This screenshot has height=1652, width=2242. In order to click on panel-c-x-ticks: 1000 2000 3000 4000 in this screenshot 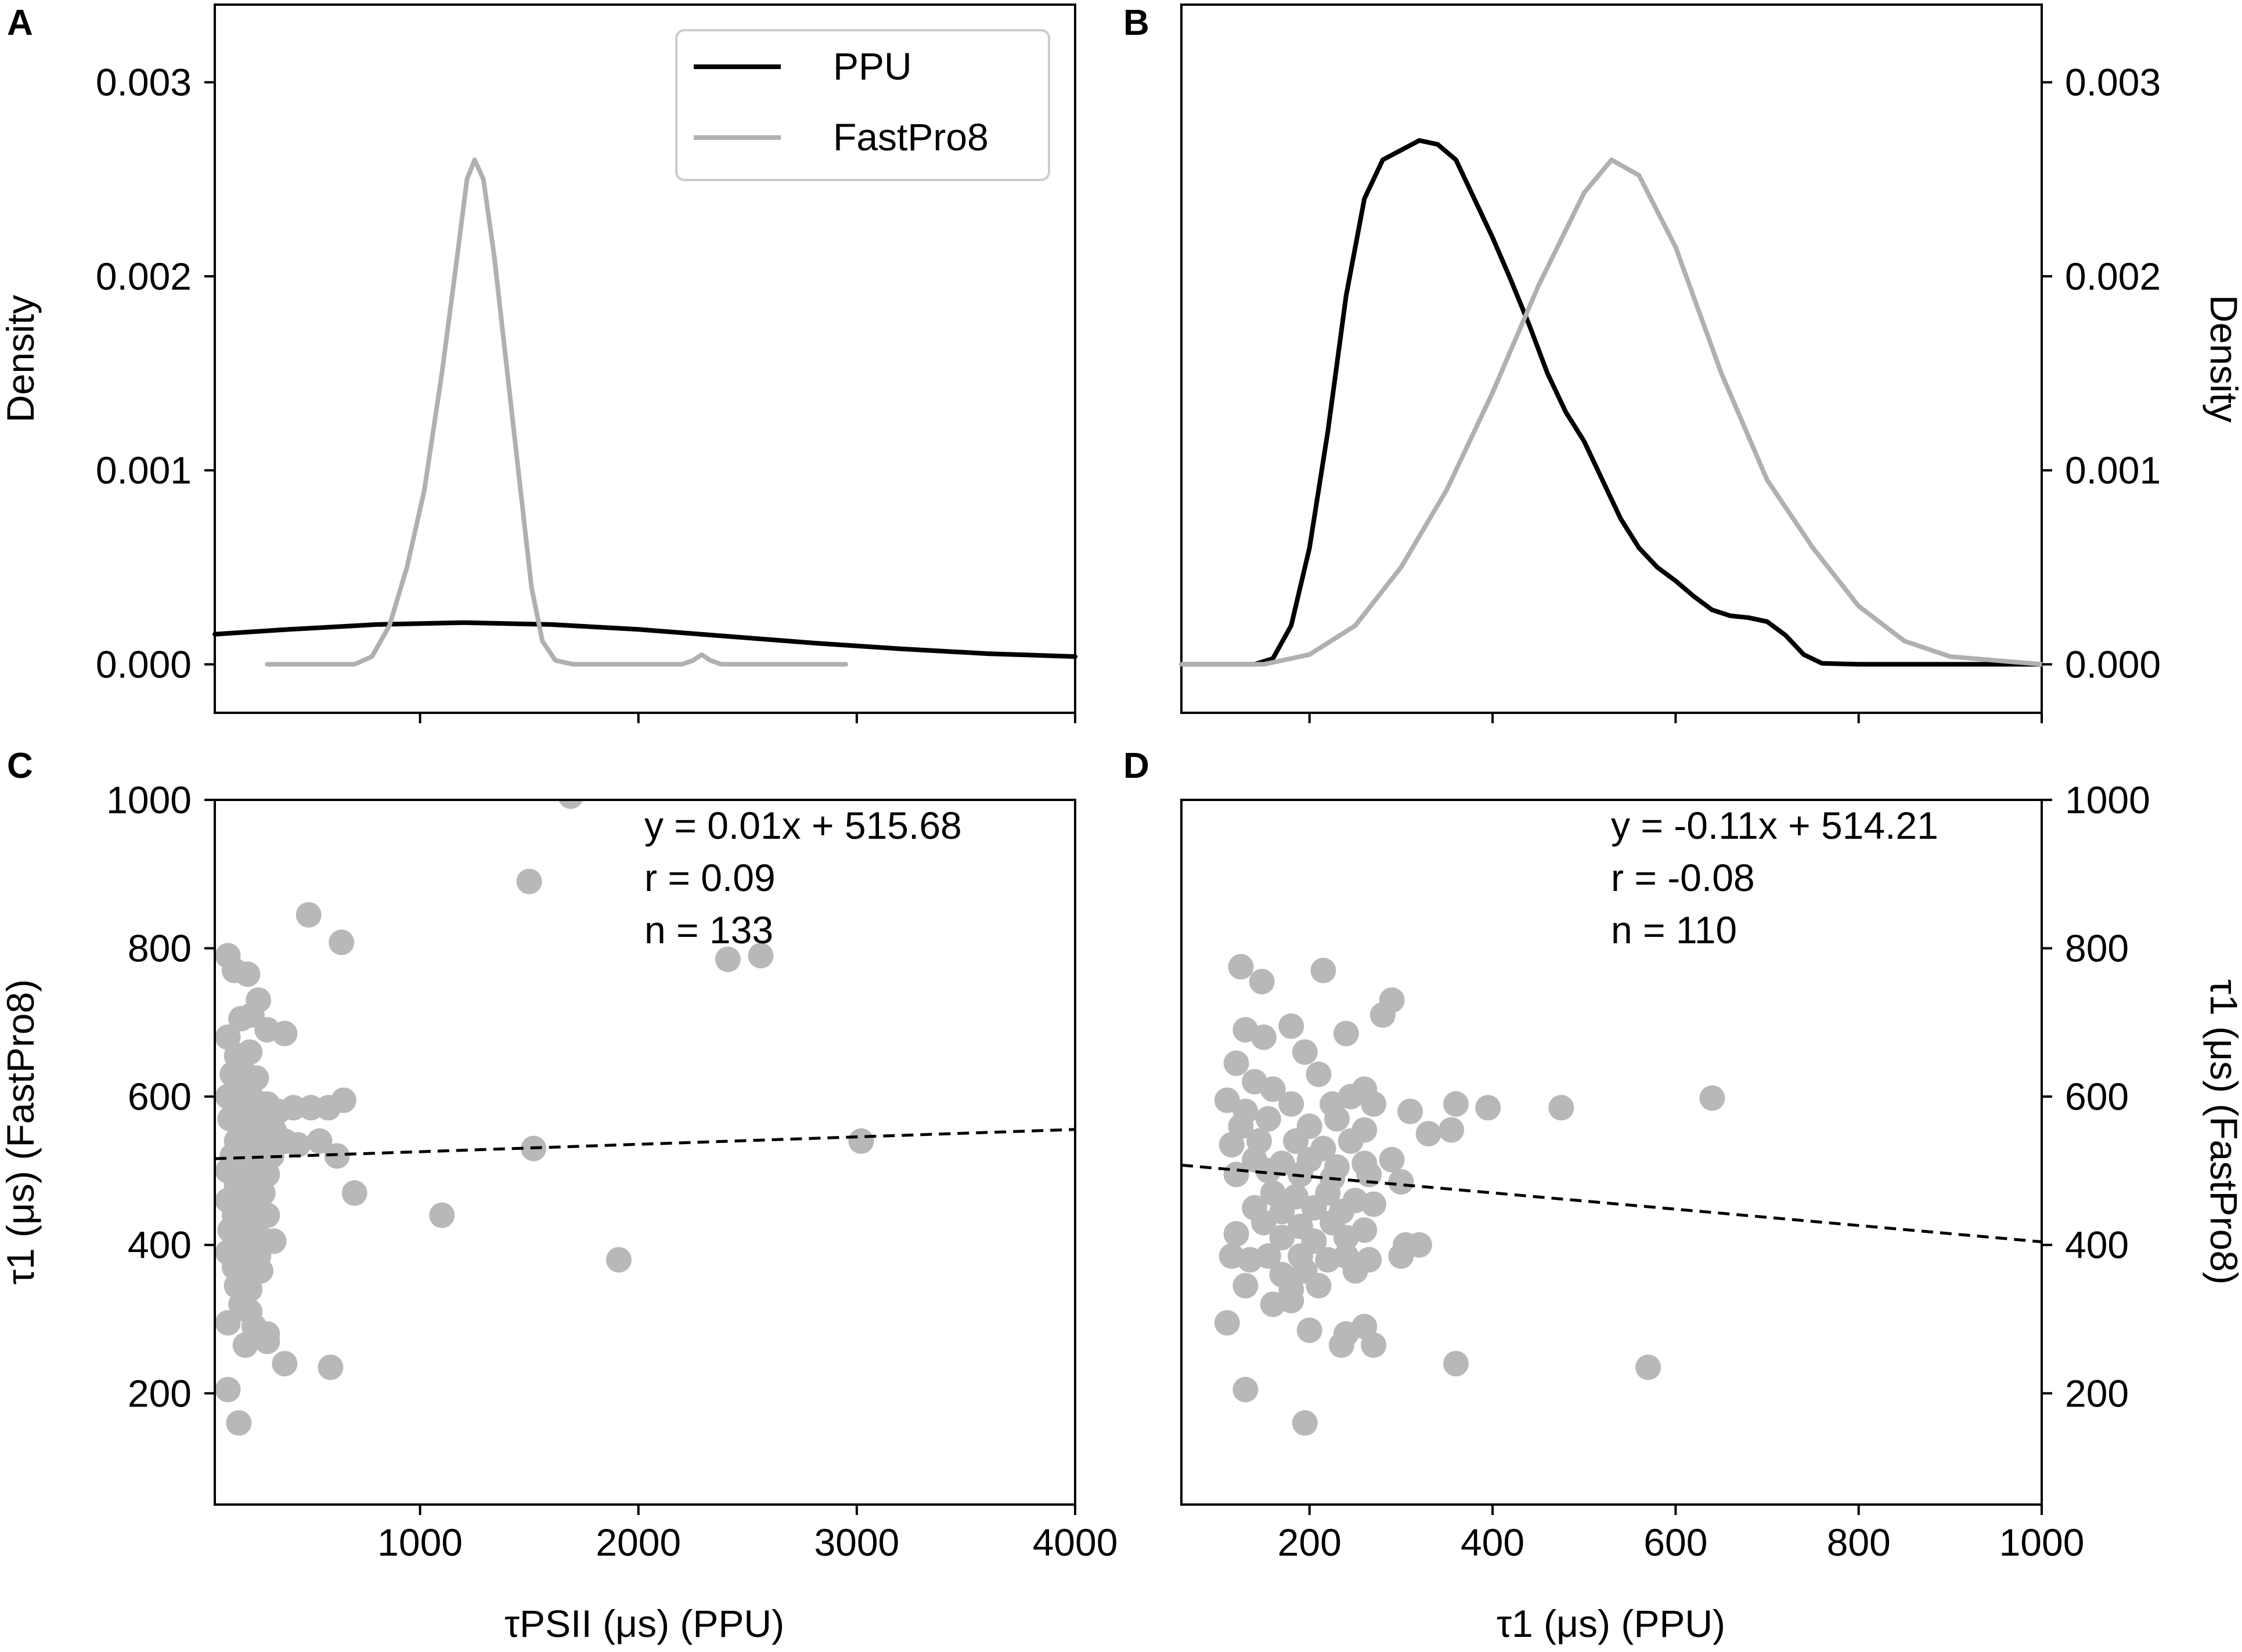, I will do `click(747, 1534)`.